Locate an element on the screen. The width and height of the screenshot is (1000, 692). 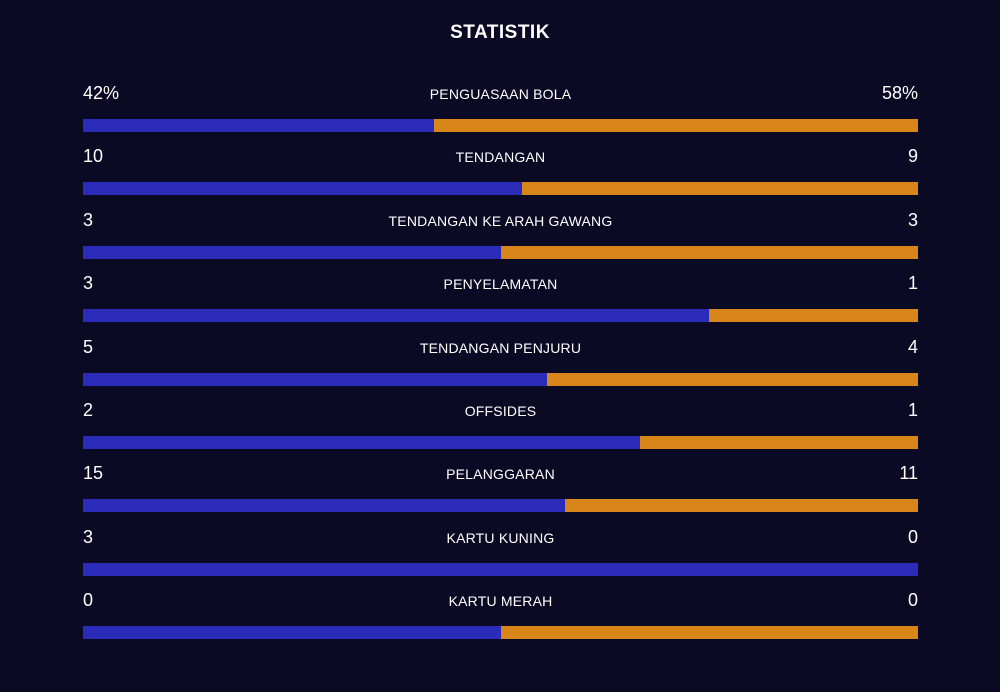
home-value: 0 is located at coordinates (88, 600).